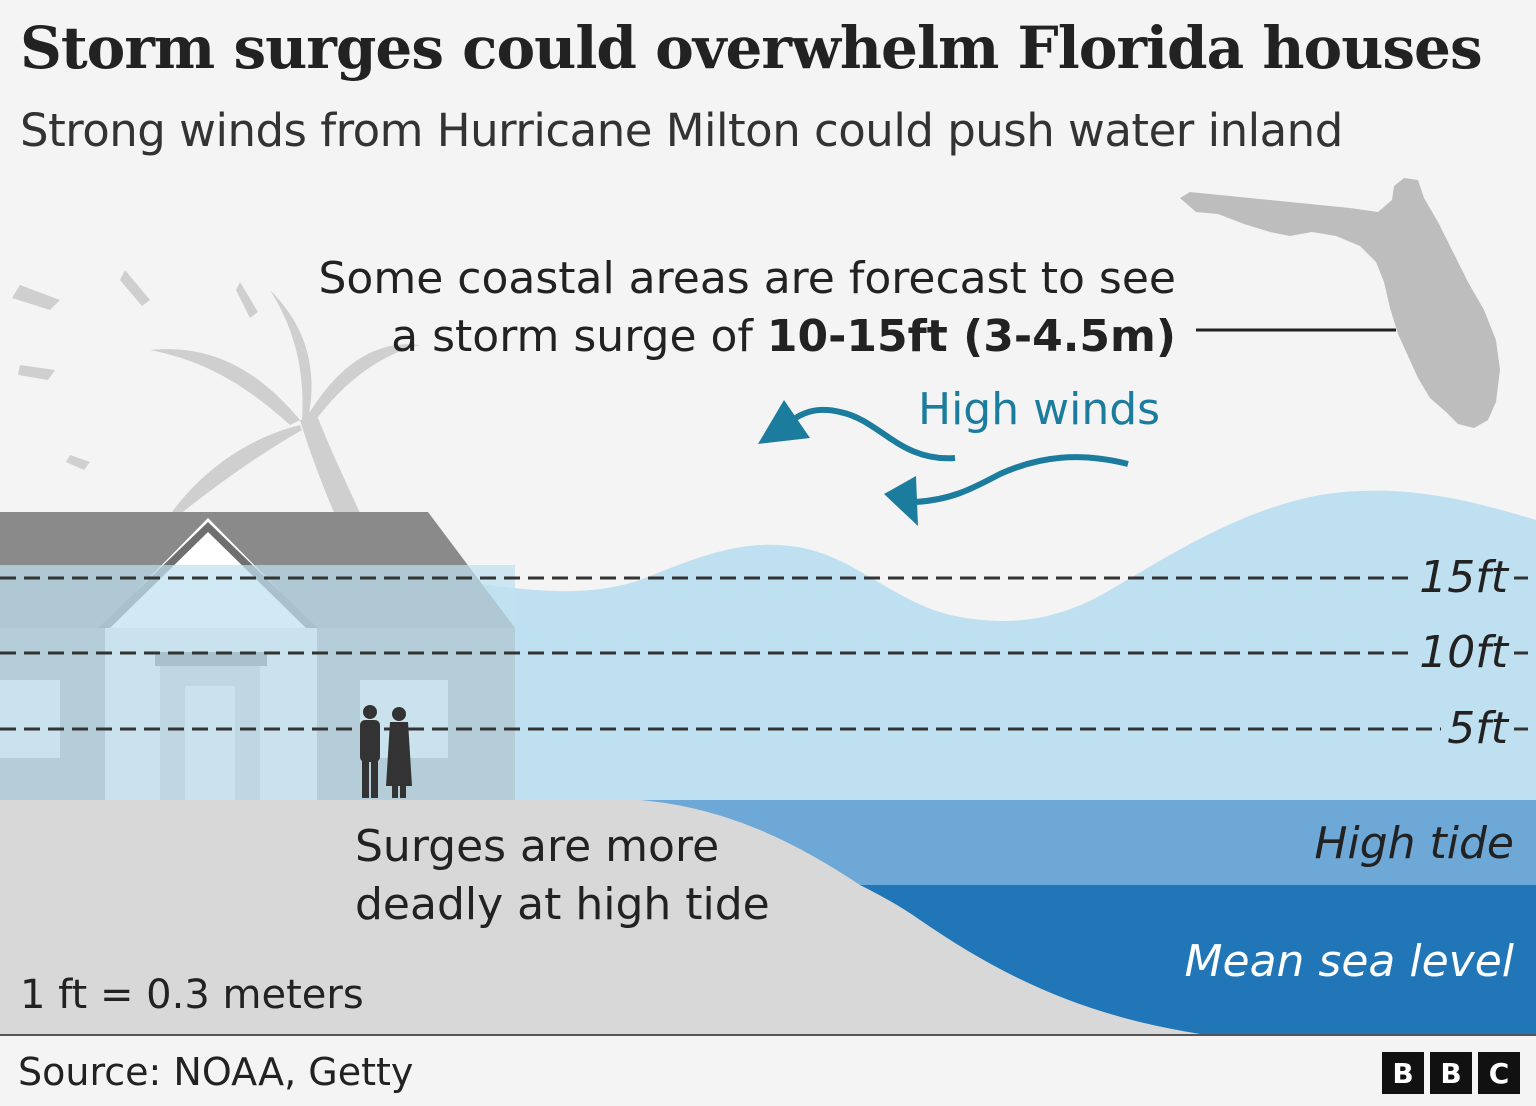  I want to click on high-tide-note-line-1: Surges are more, so click(537, 846).